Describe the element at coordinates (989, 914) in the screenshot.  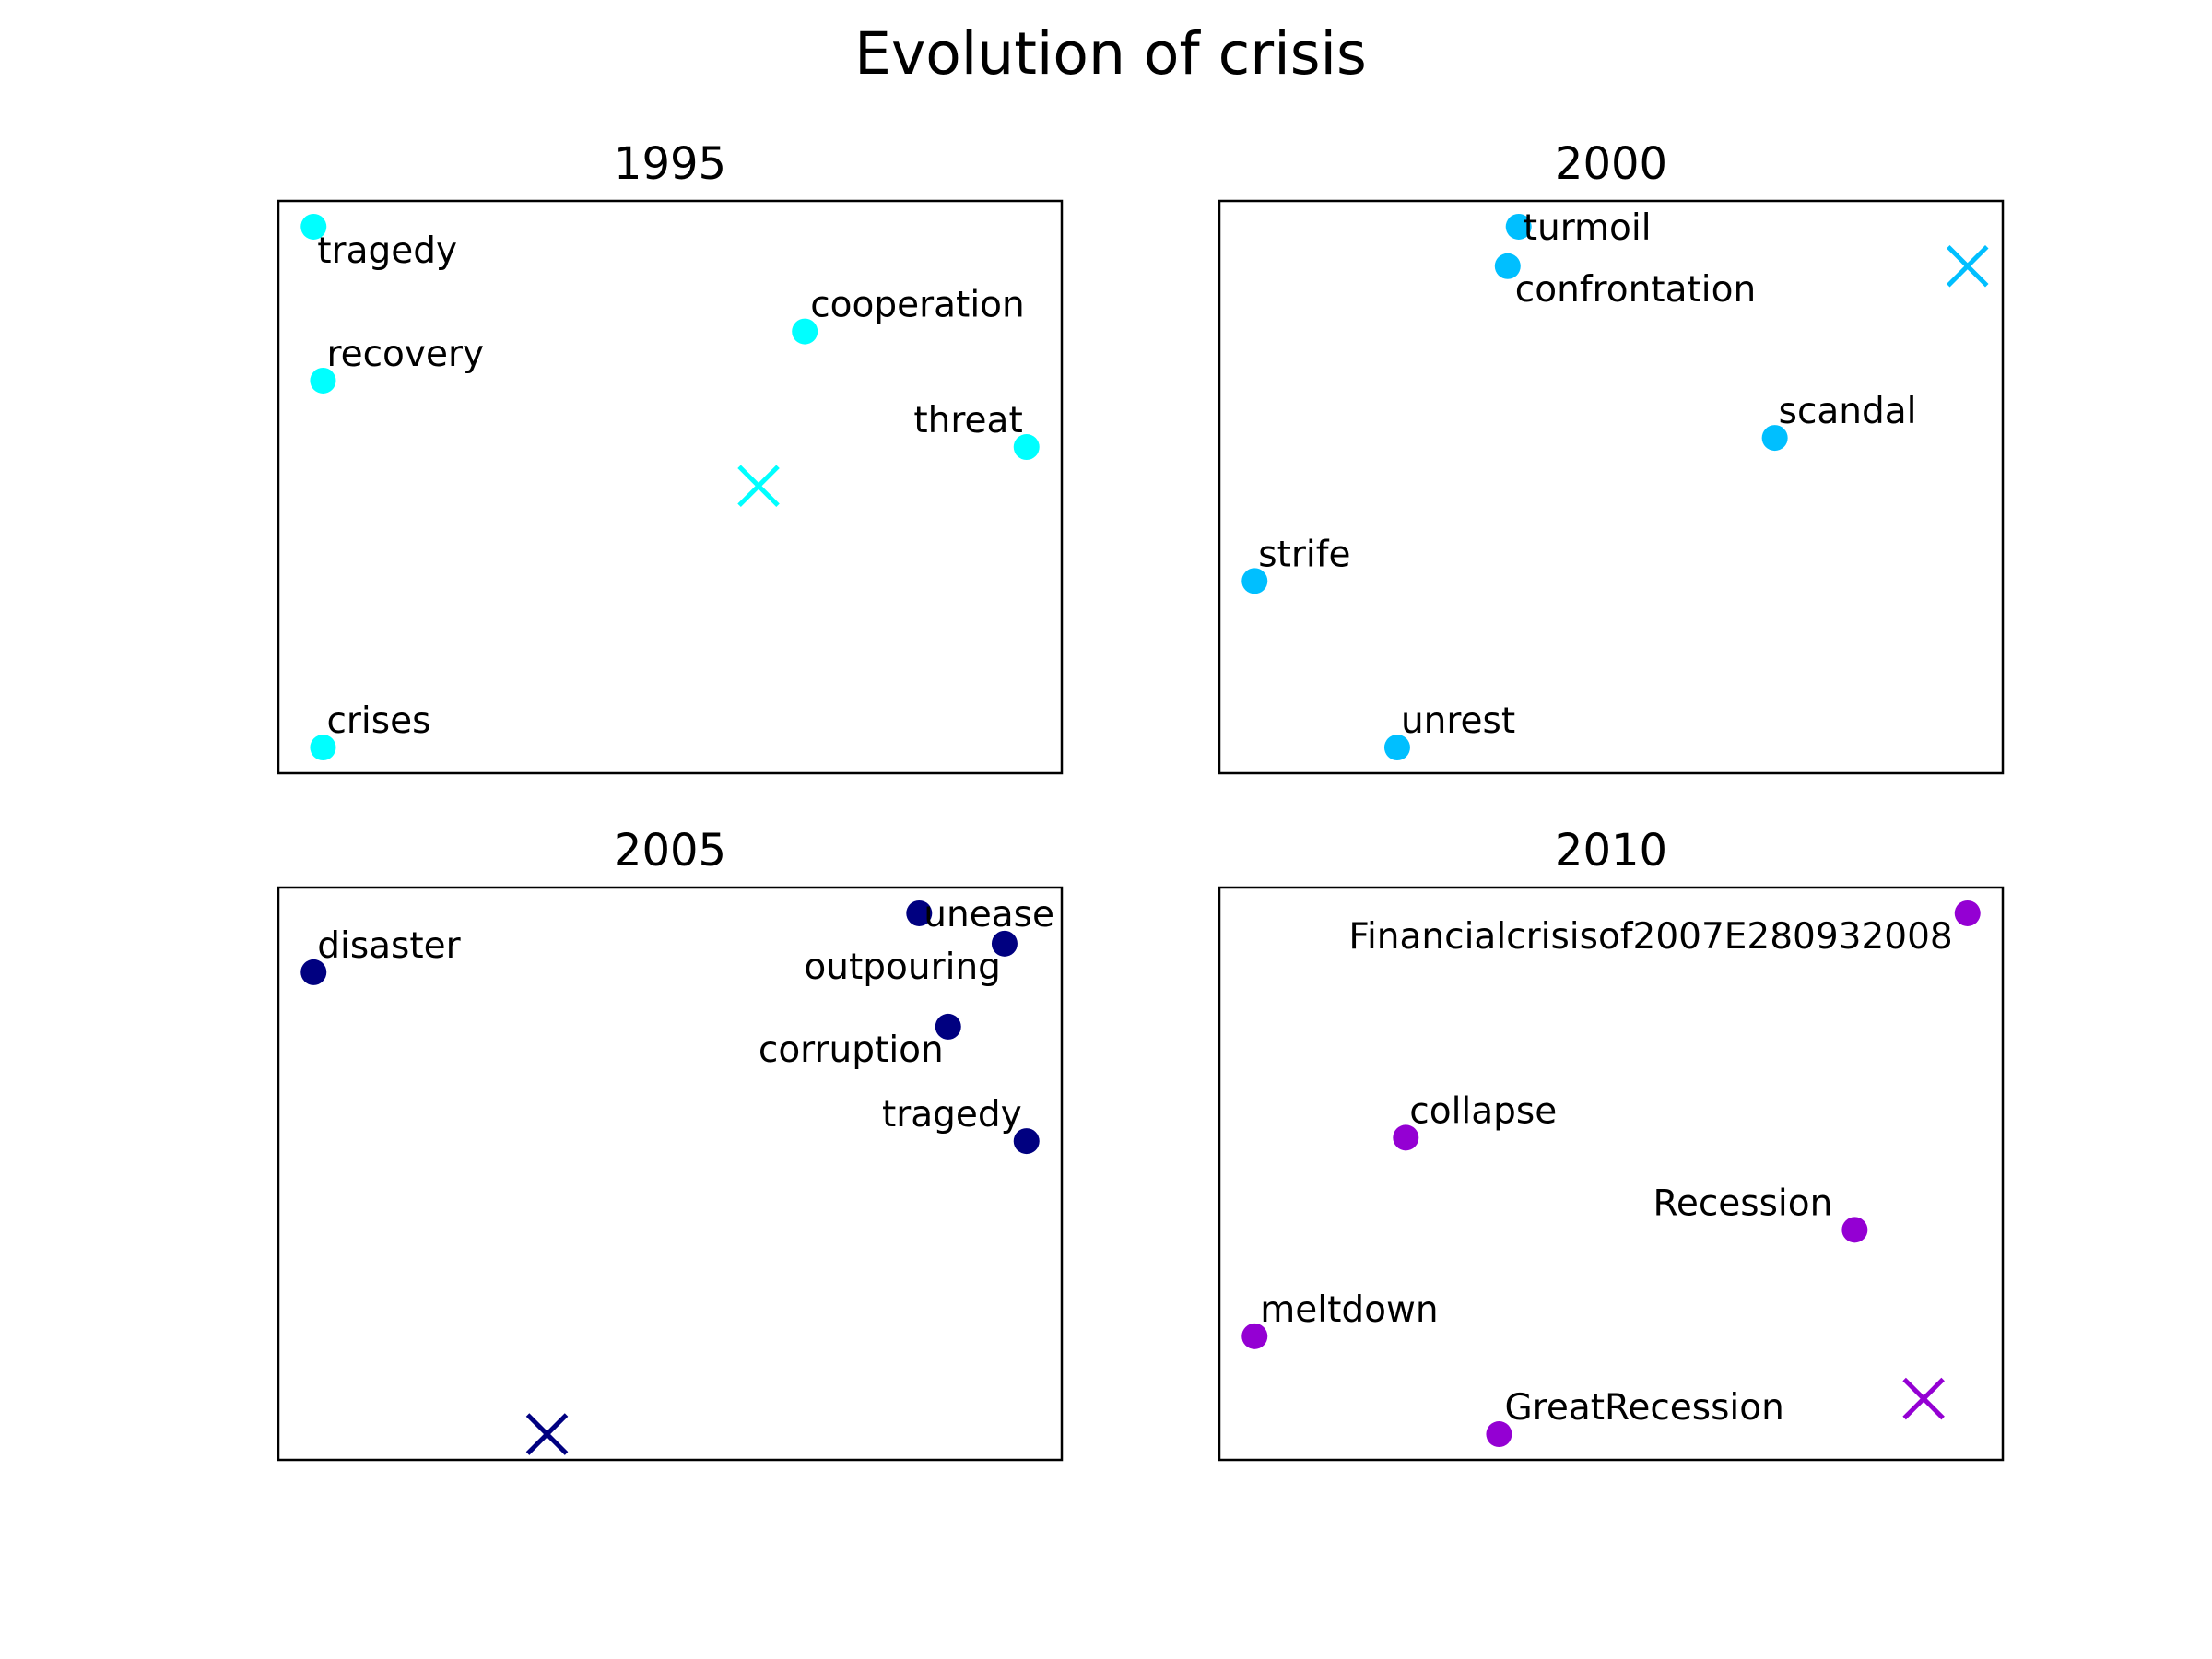
I see `point-label: unease` at that location.